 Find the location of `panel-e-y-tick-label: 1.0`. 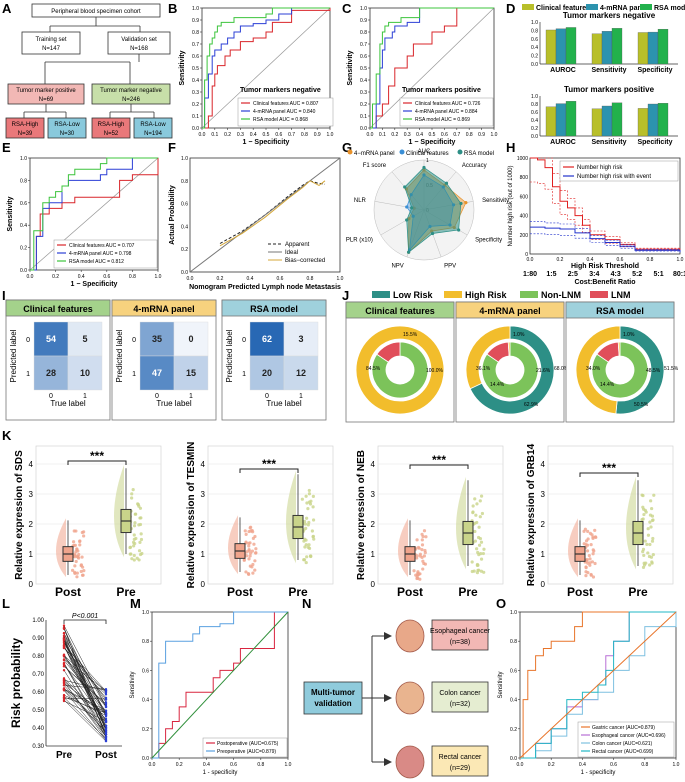

panel-e-y-tick-label: 1.0 is located at coordinates (23, 159).